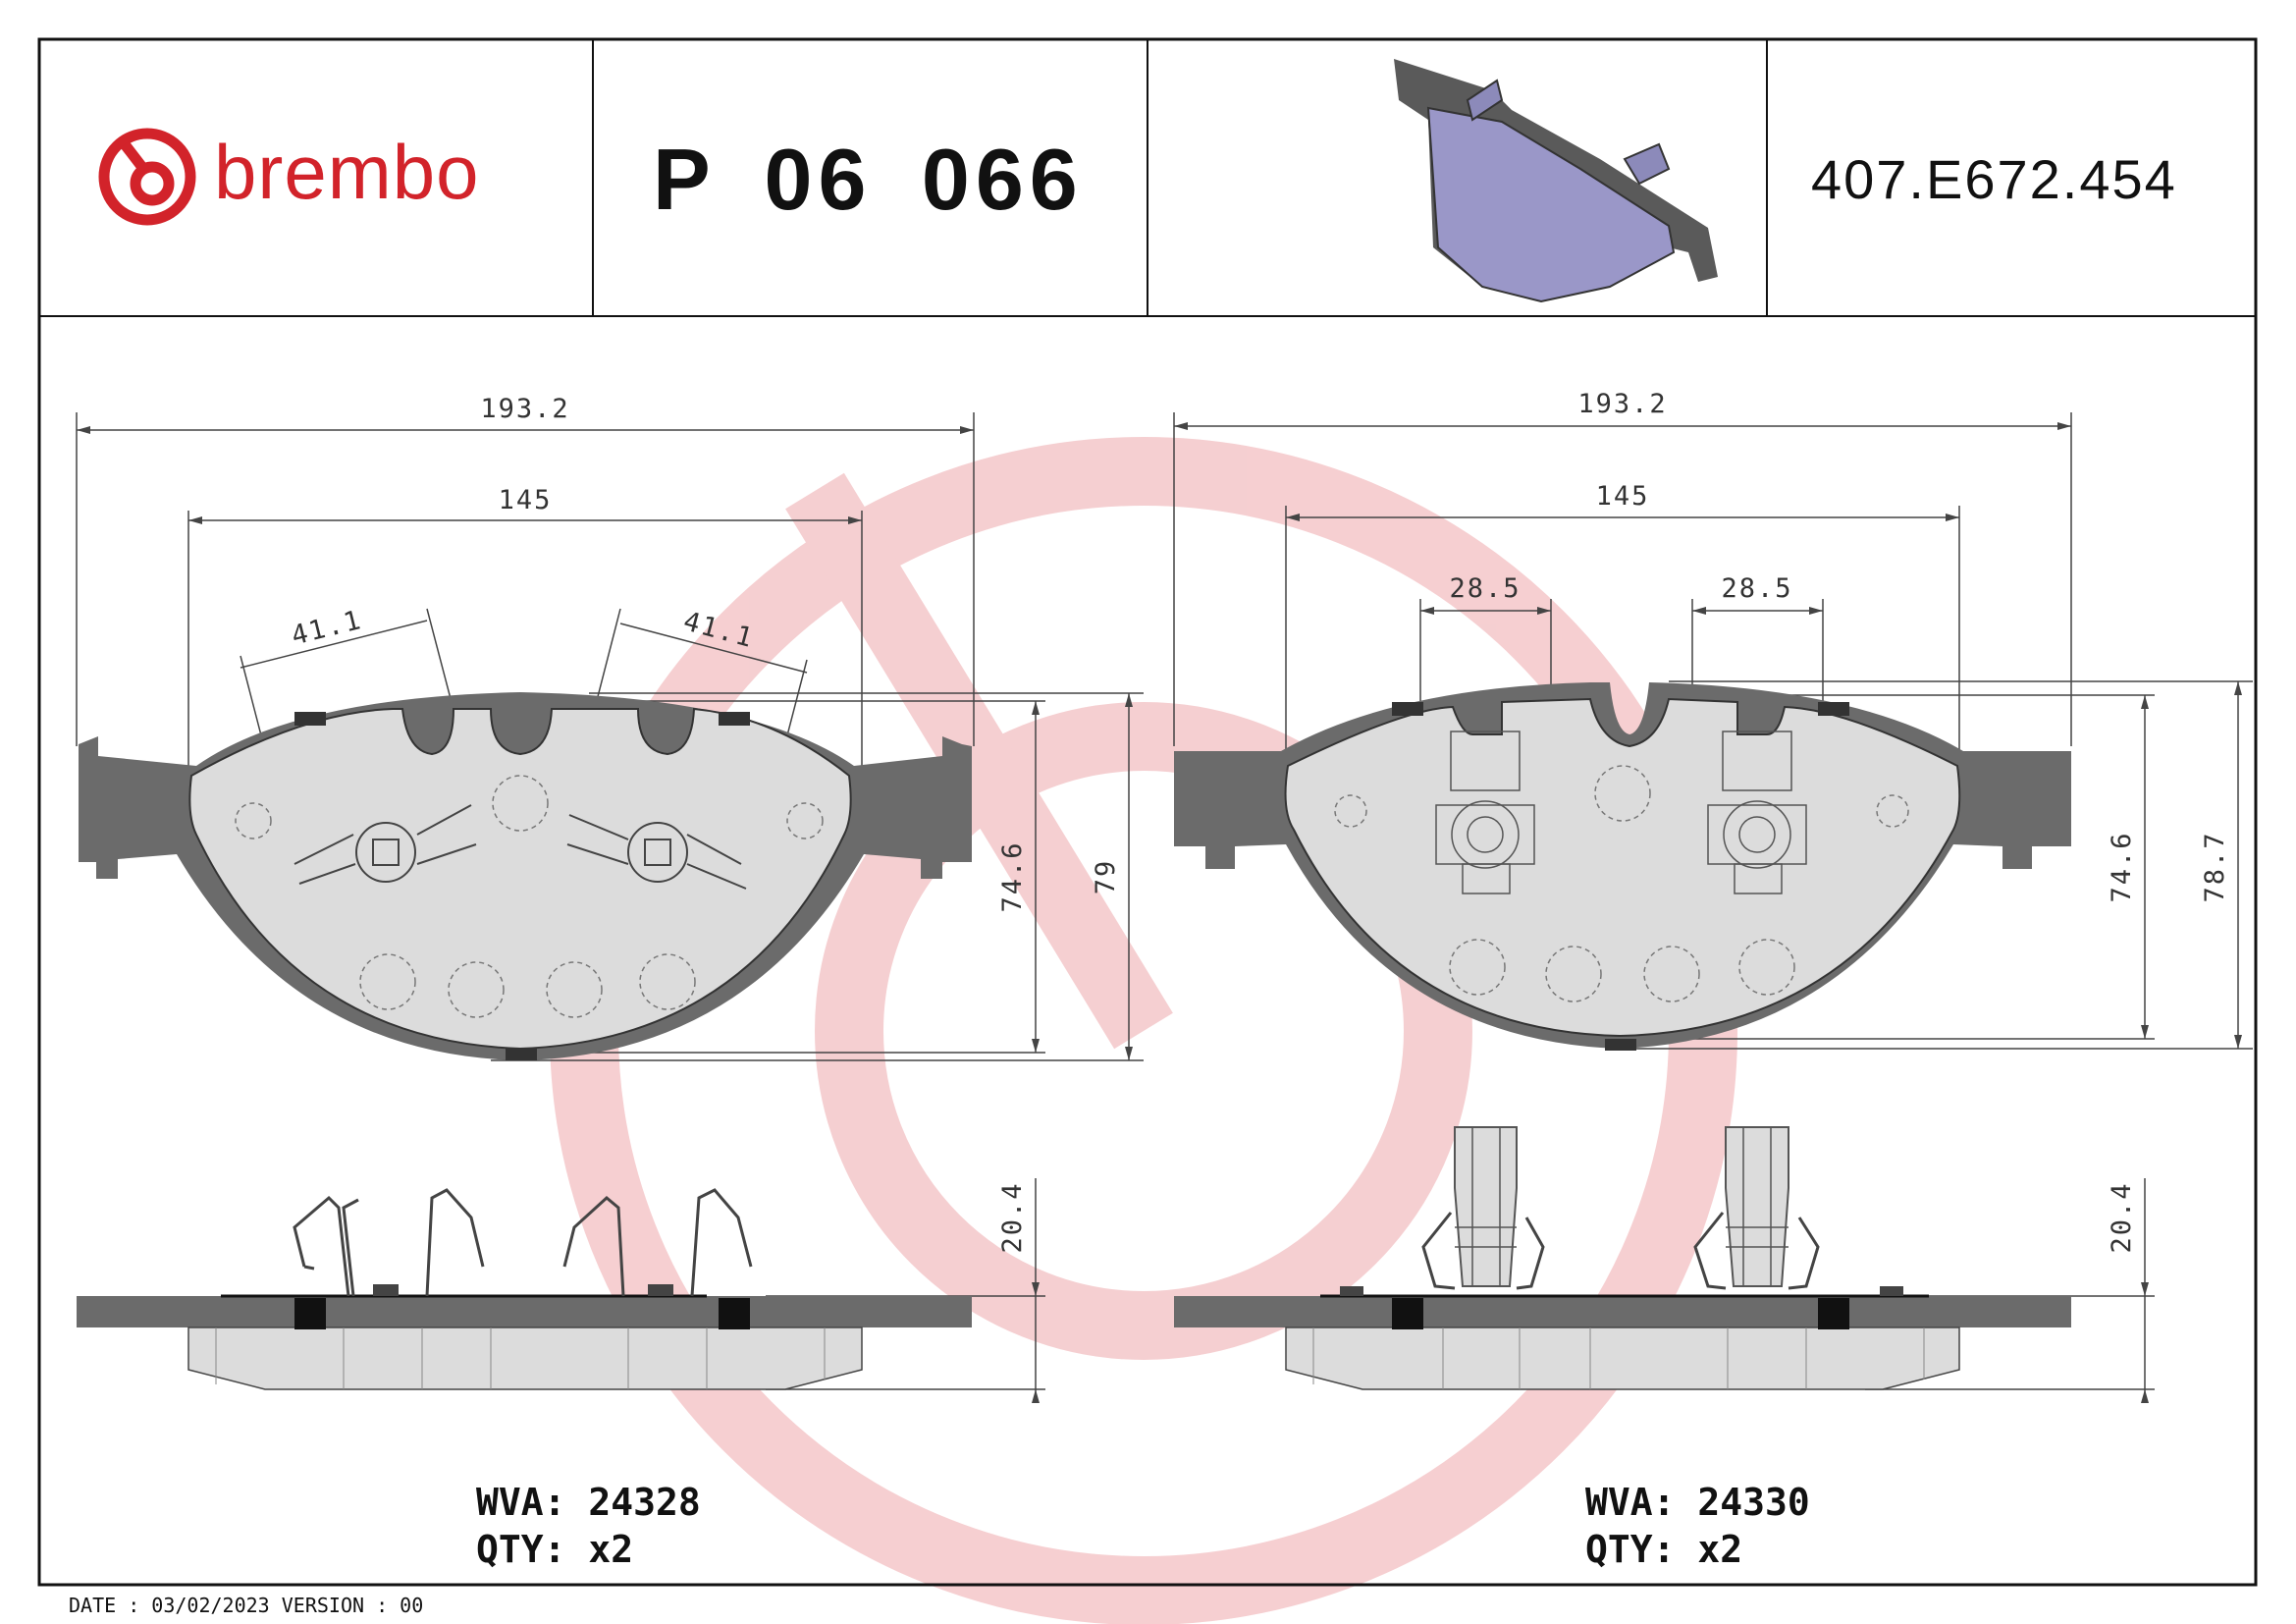 The height and width of the screenshot is (1624, 2296). Describe the element at coordinates (1994, 179) in the screenshot. I see `reference-code: 407.E672.454` at that location.